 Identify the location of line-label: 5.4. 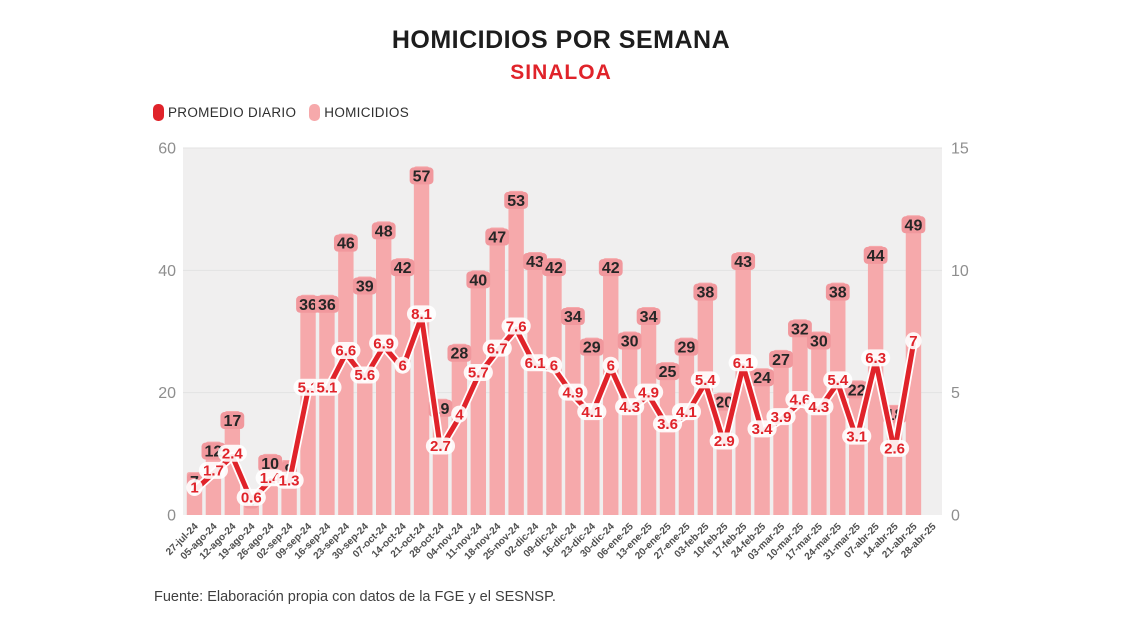
(706, 380).